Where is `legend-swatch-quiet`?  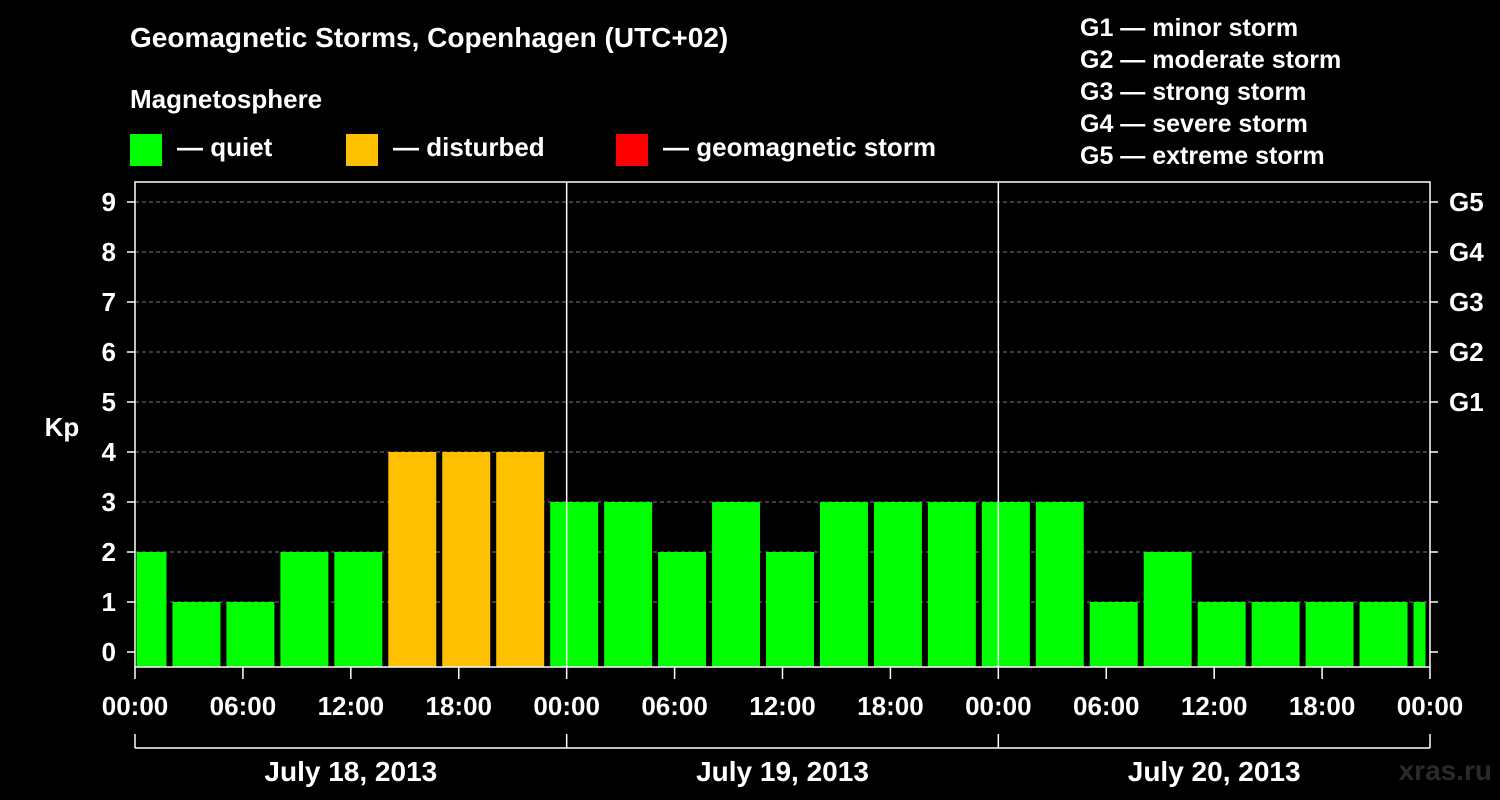
legend-swatch-quiet is located at coordinates (146, 150).